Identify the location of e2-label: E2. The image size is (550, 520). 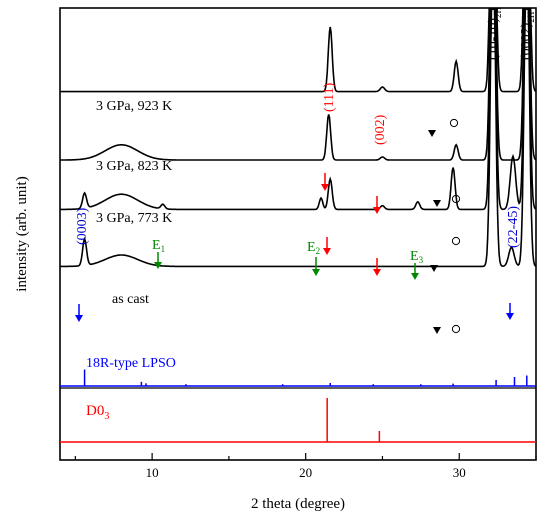
(313, 248).